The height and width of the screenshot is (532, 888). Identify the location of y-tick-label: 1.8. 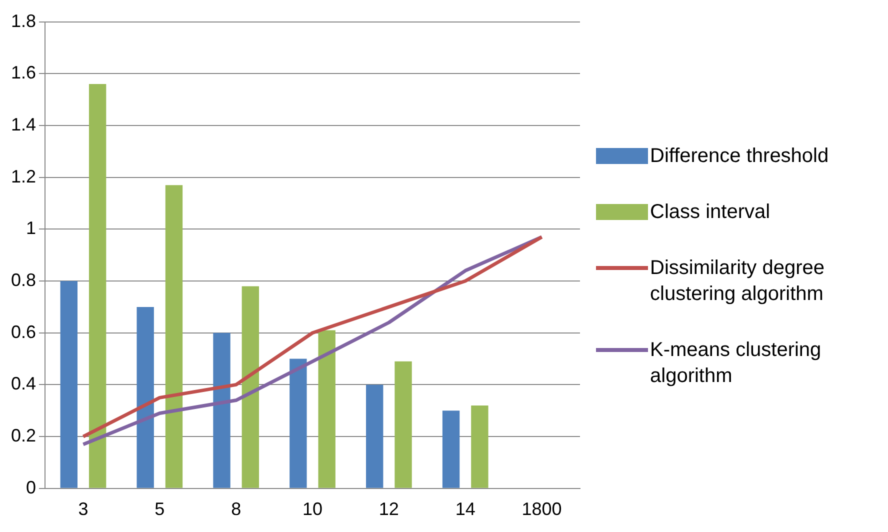
(23, 20).